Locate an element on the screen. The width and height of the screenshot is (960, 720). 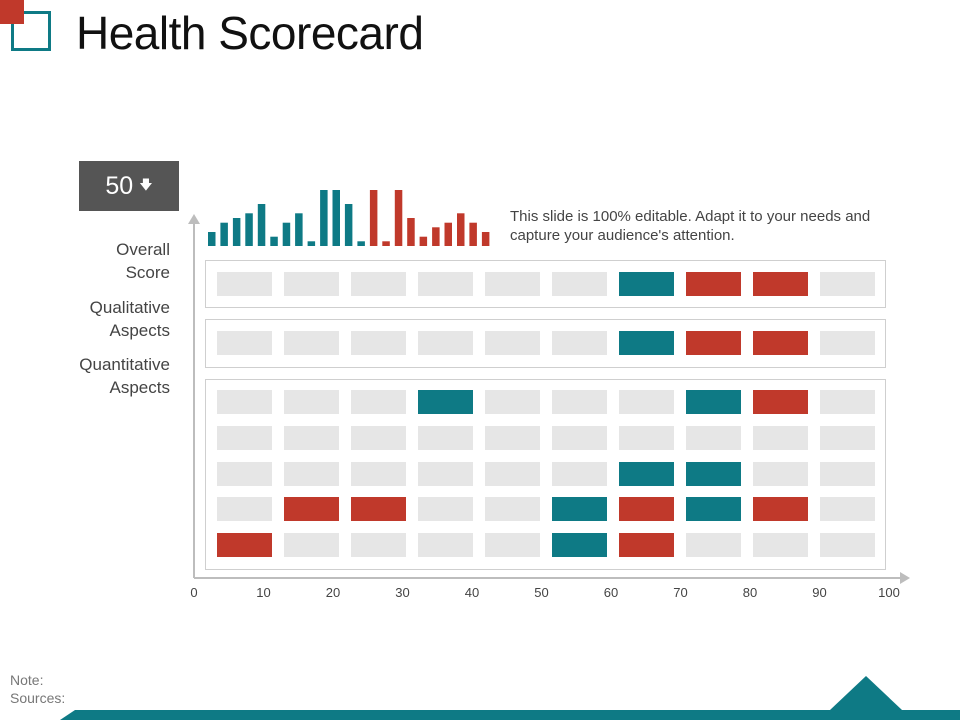
x-tick-label: 50 is located at coordinates (541, 592).